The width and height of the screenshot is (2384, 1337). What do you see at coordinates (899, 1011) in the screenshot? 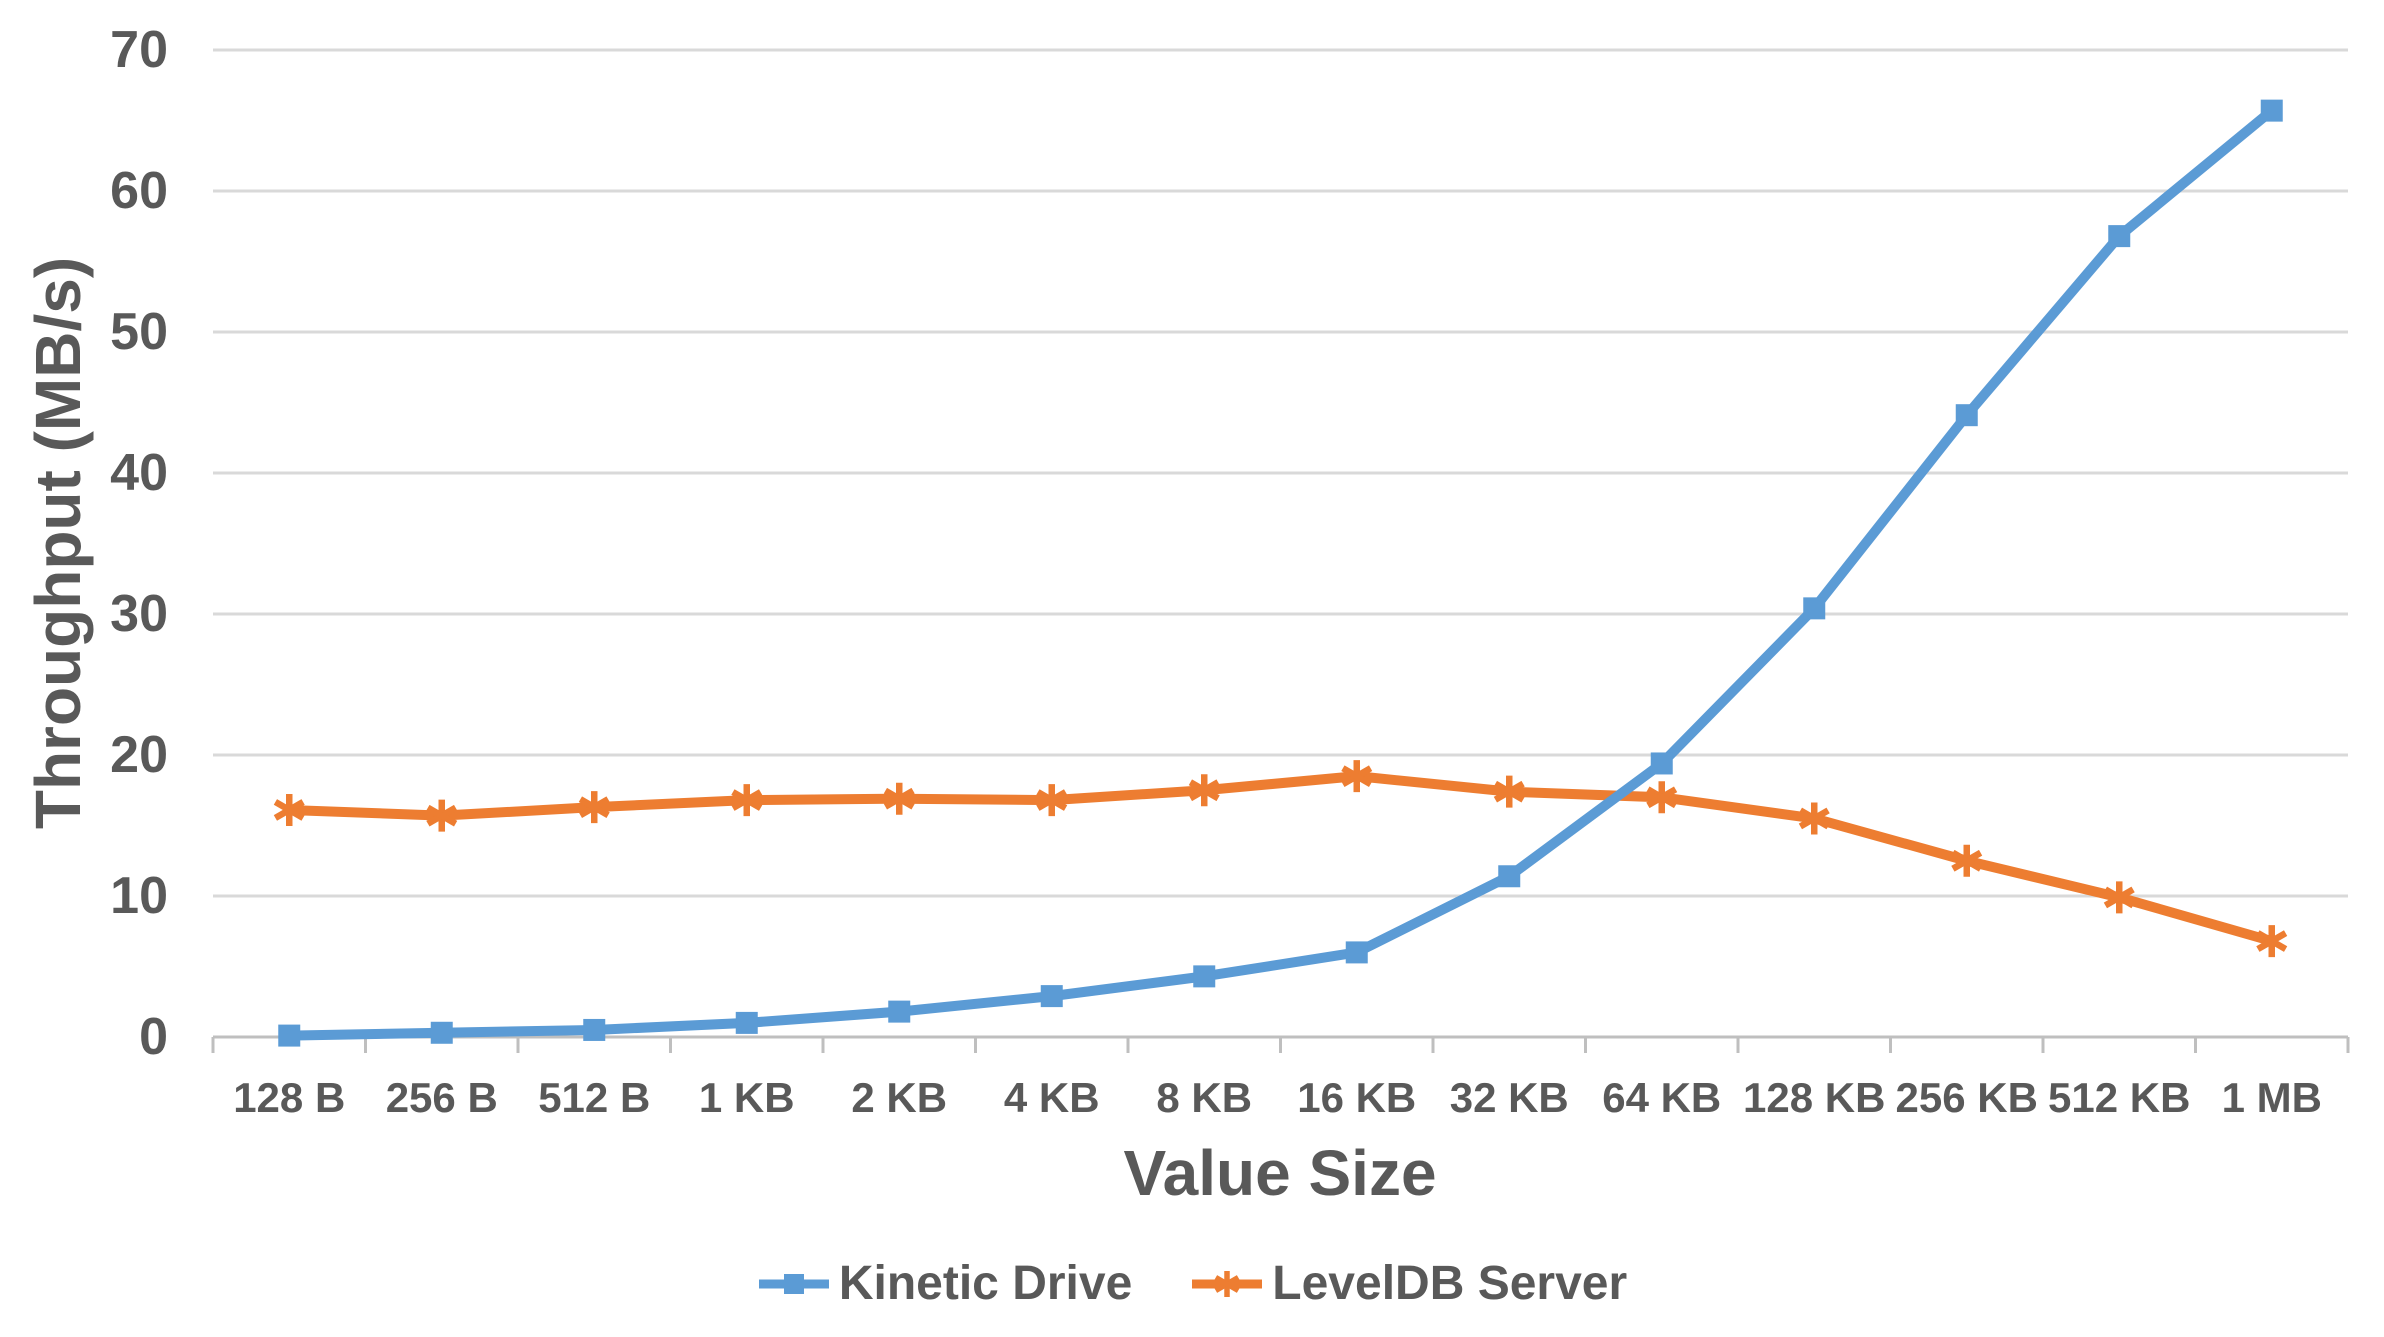
I see `kinetic-drive-point-2-kb` at bounding box center [899, 1011].